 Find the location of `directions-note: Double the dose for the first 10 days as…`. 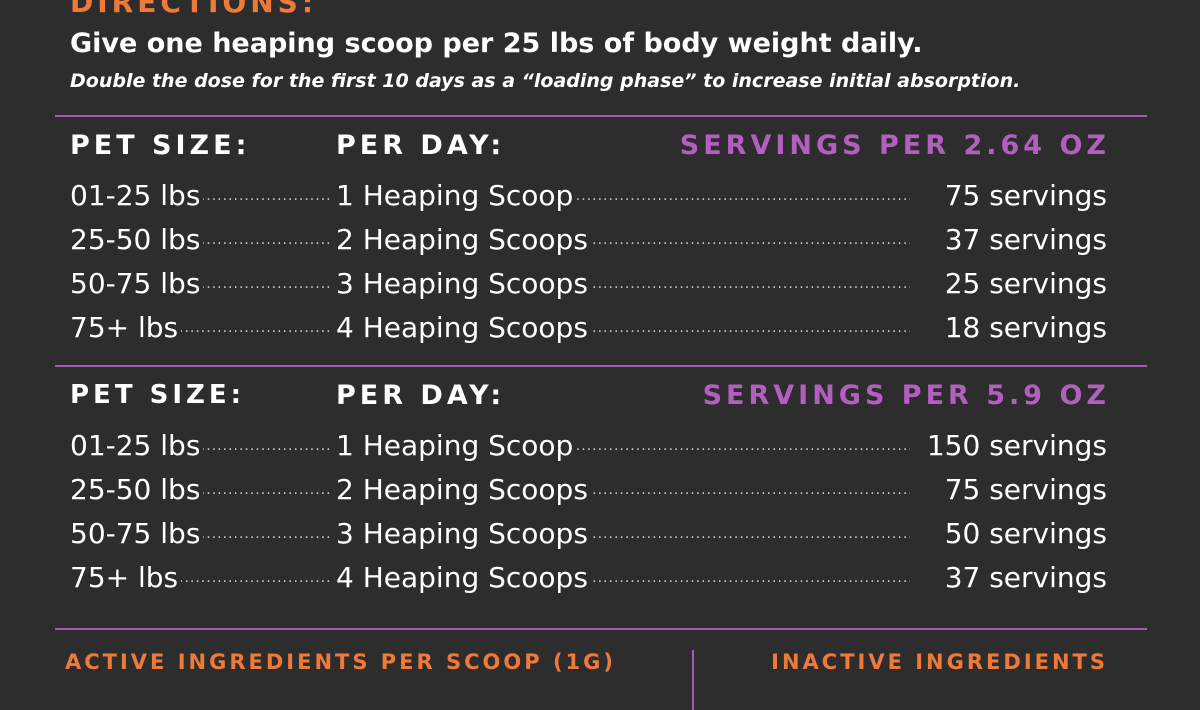

directions-note: Double the dose for the first 10 days as… is located at coordinates (545, 81).